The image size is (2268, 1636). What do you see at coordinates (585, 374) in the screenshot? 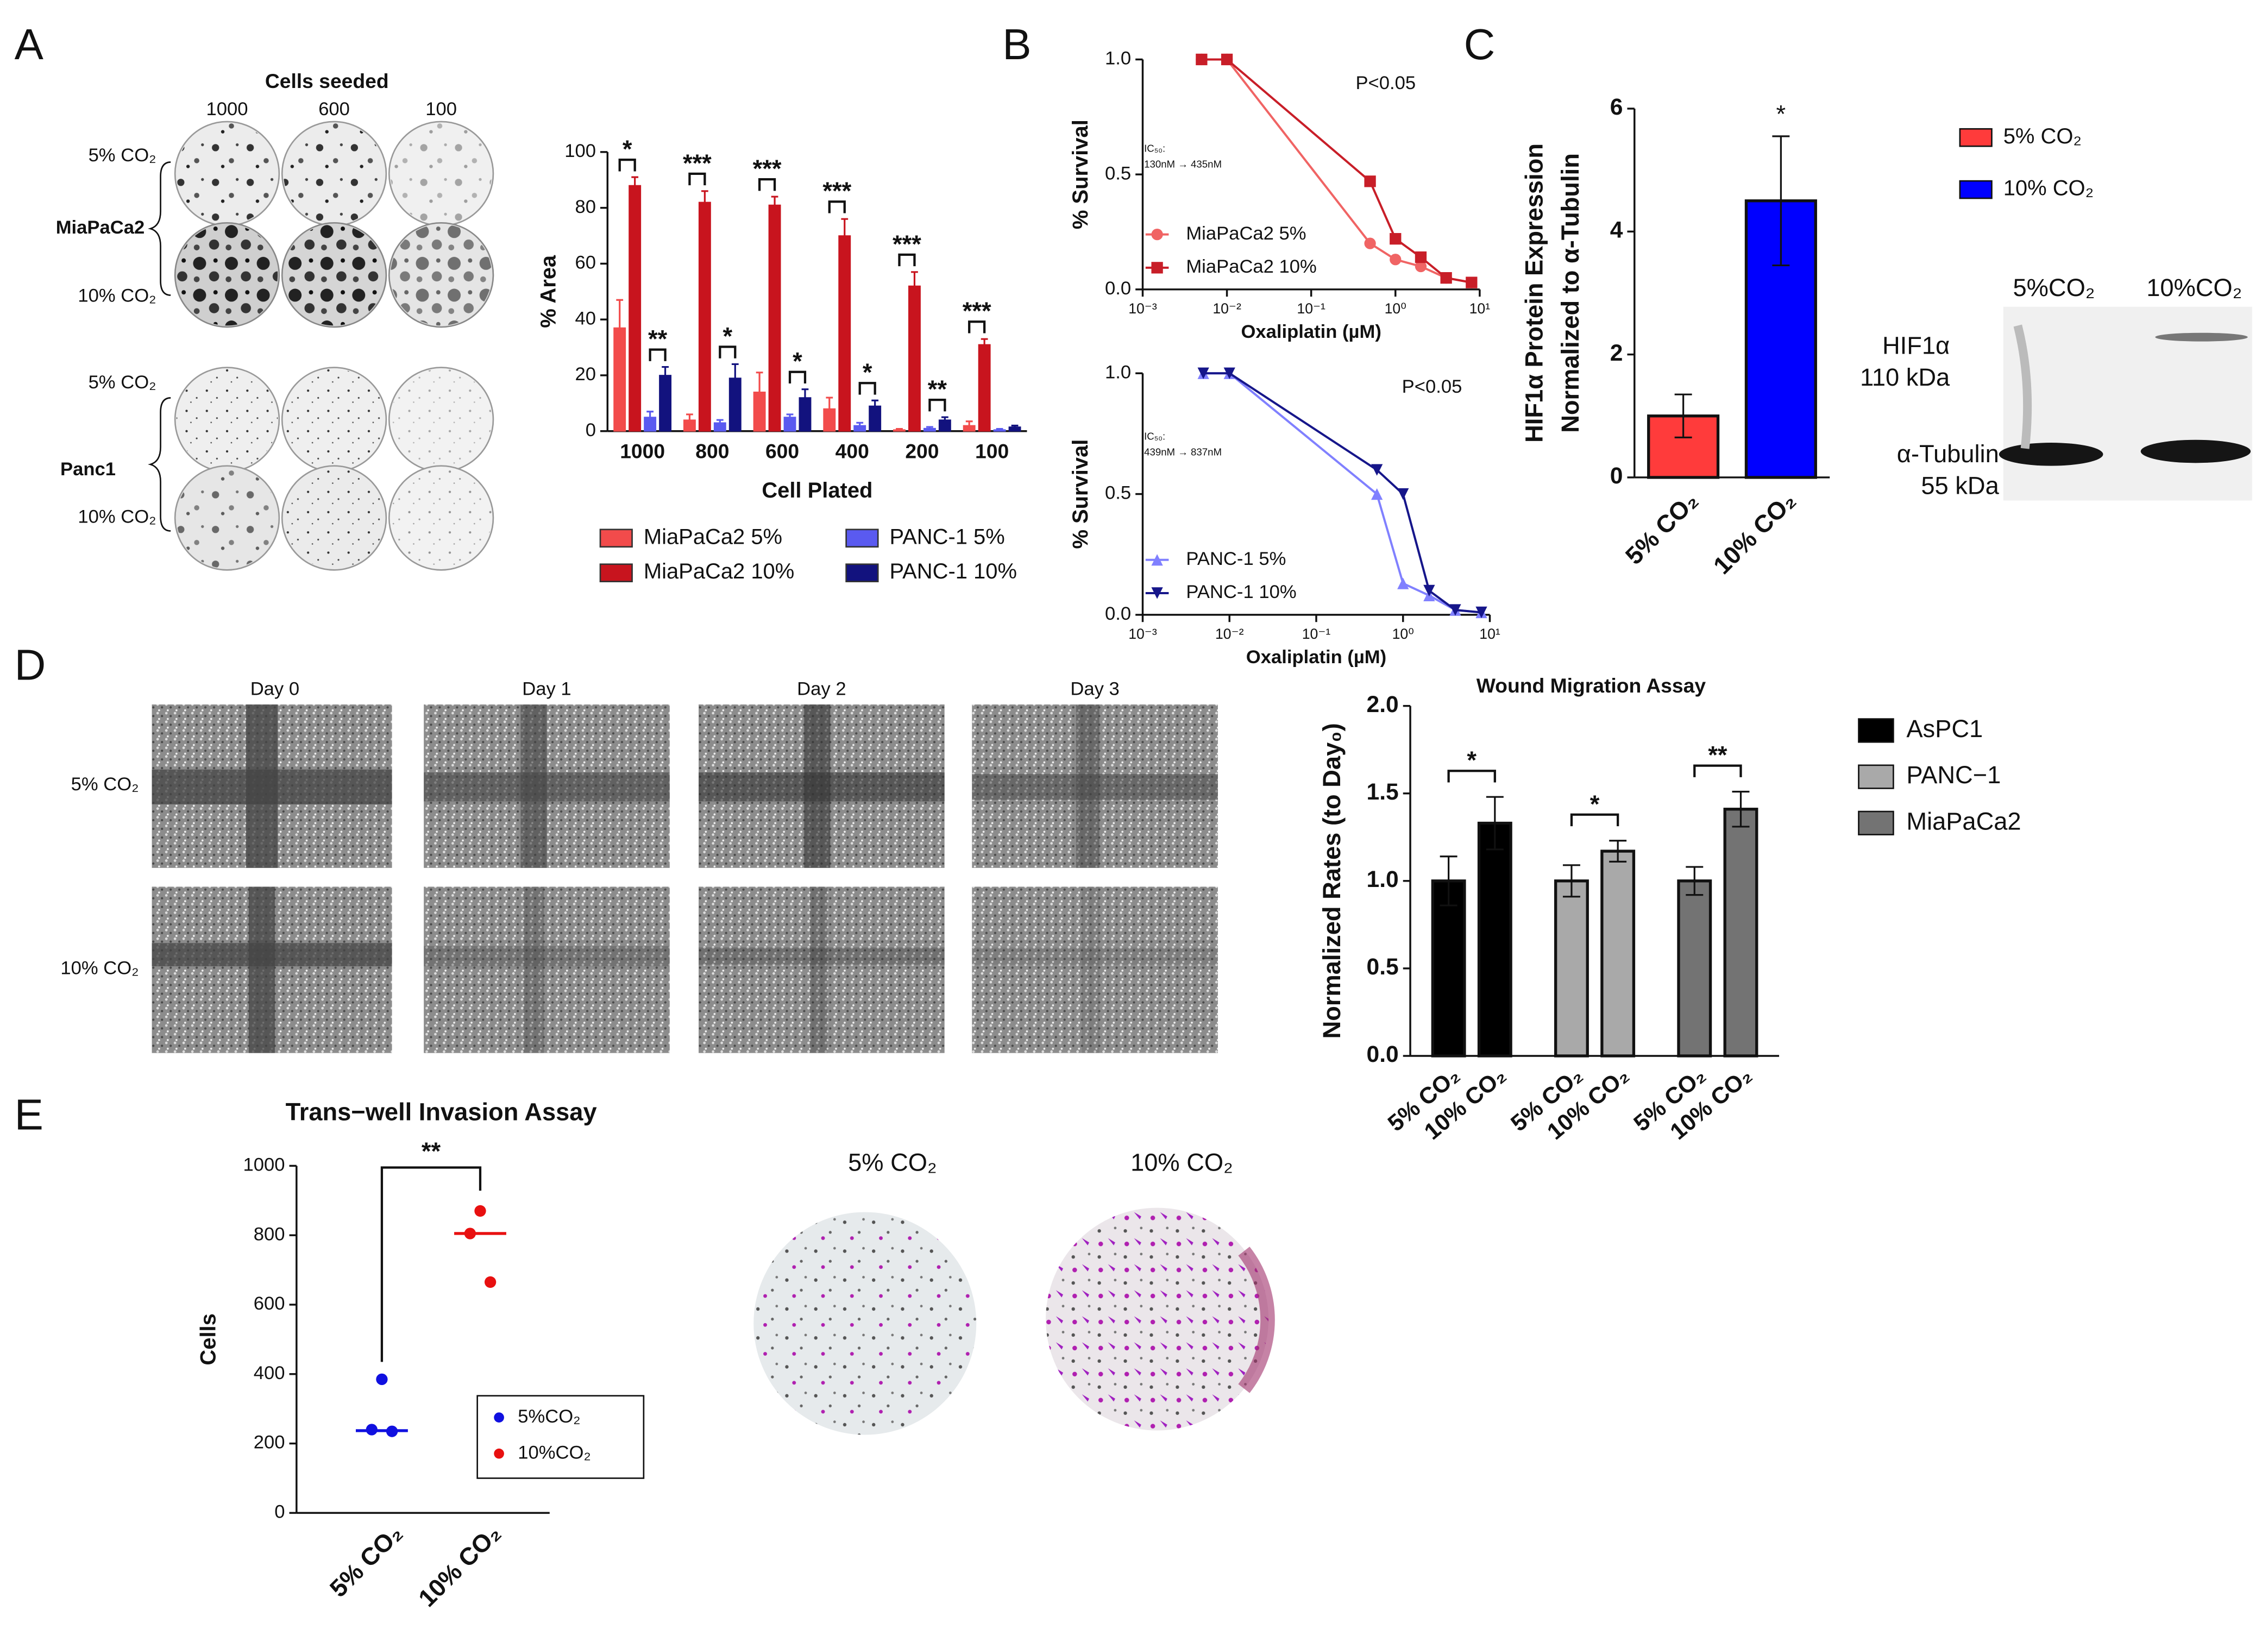
I see `y-tick-label: 20` at bounding box center [585, 374].